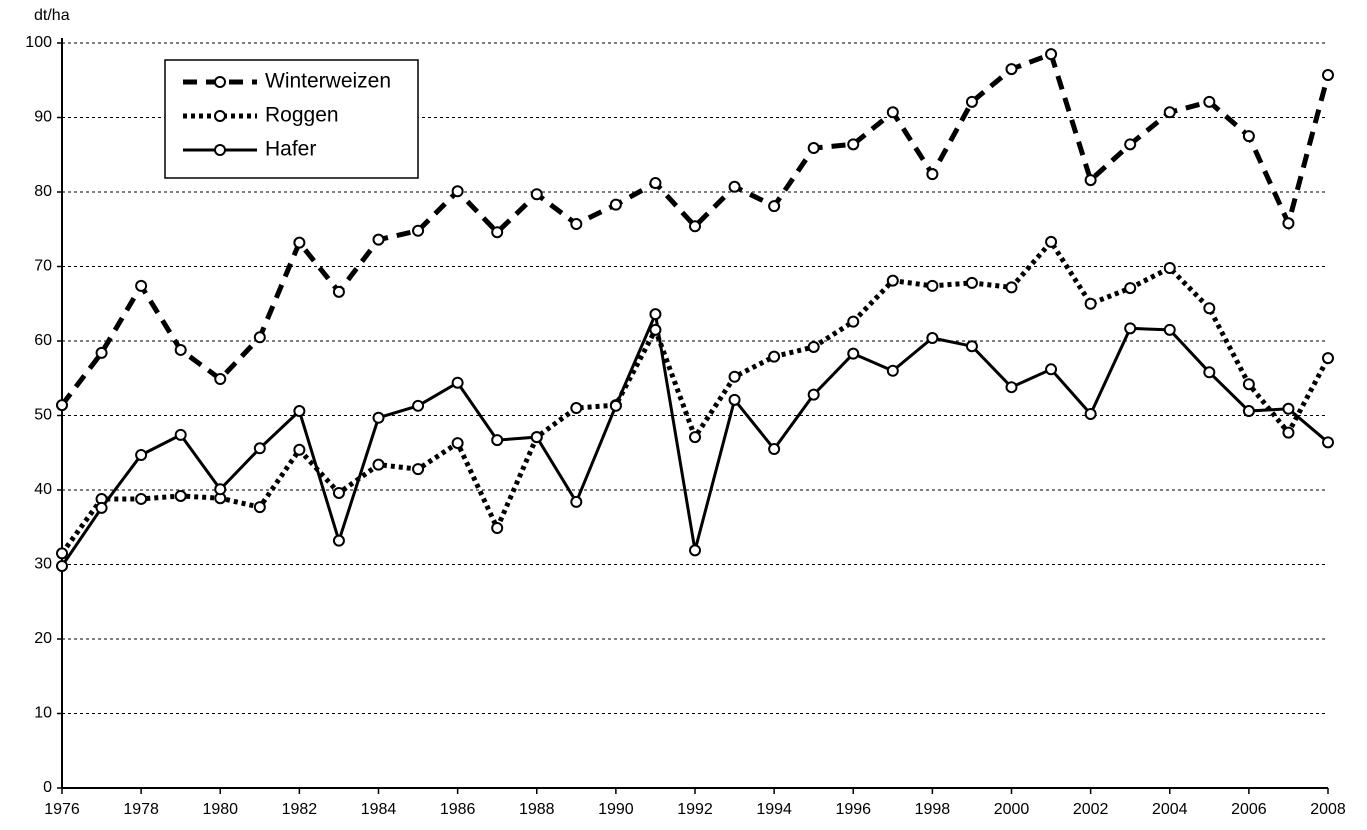 The height and width of the screenshot is (830, 1367). Describe the element at coordinates (328, 81) in the screenshot. I see `legend-label: Winterweizen` at that location.